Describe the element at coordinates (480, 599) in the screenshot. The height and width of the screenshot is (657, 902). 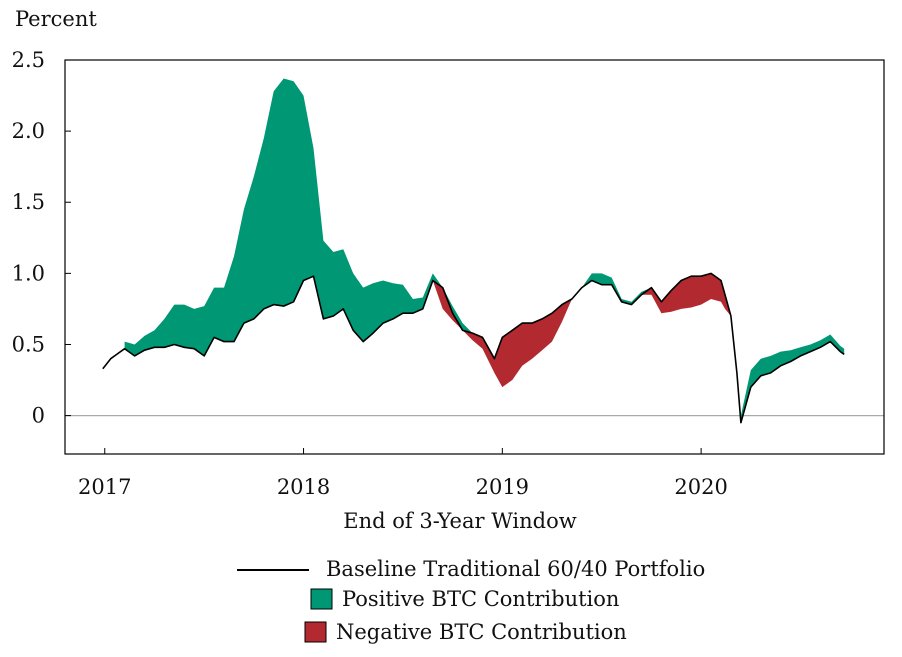
I see `legend-positive-label: Positive BTC Contribution` at that location.